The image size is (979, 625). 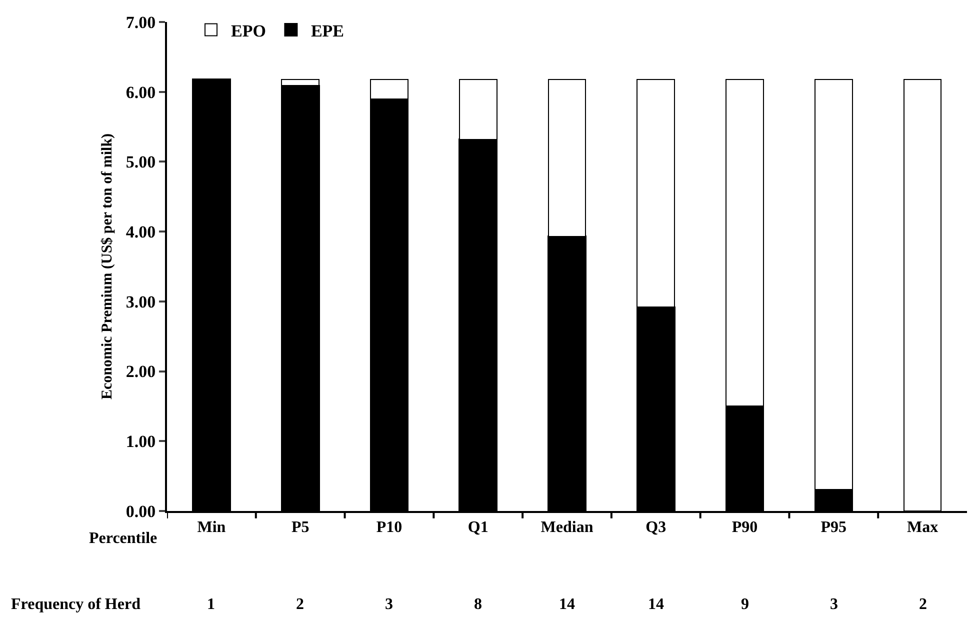 What do you see at coordinates (300, 527) in the screenshot?
I see `x-tick-label: P5` at bounding box center [300, 527].